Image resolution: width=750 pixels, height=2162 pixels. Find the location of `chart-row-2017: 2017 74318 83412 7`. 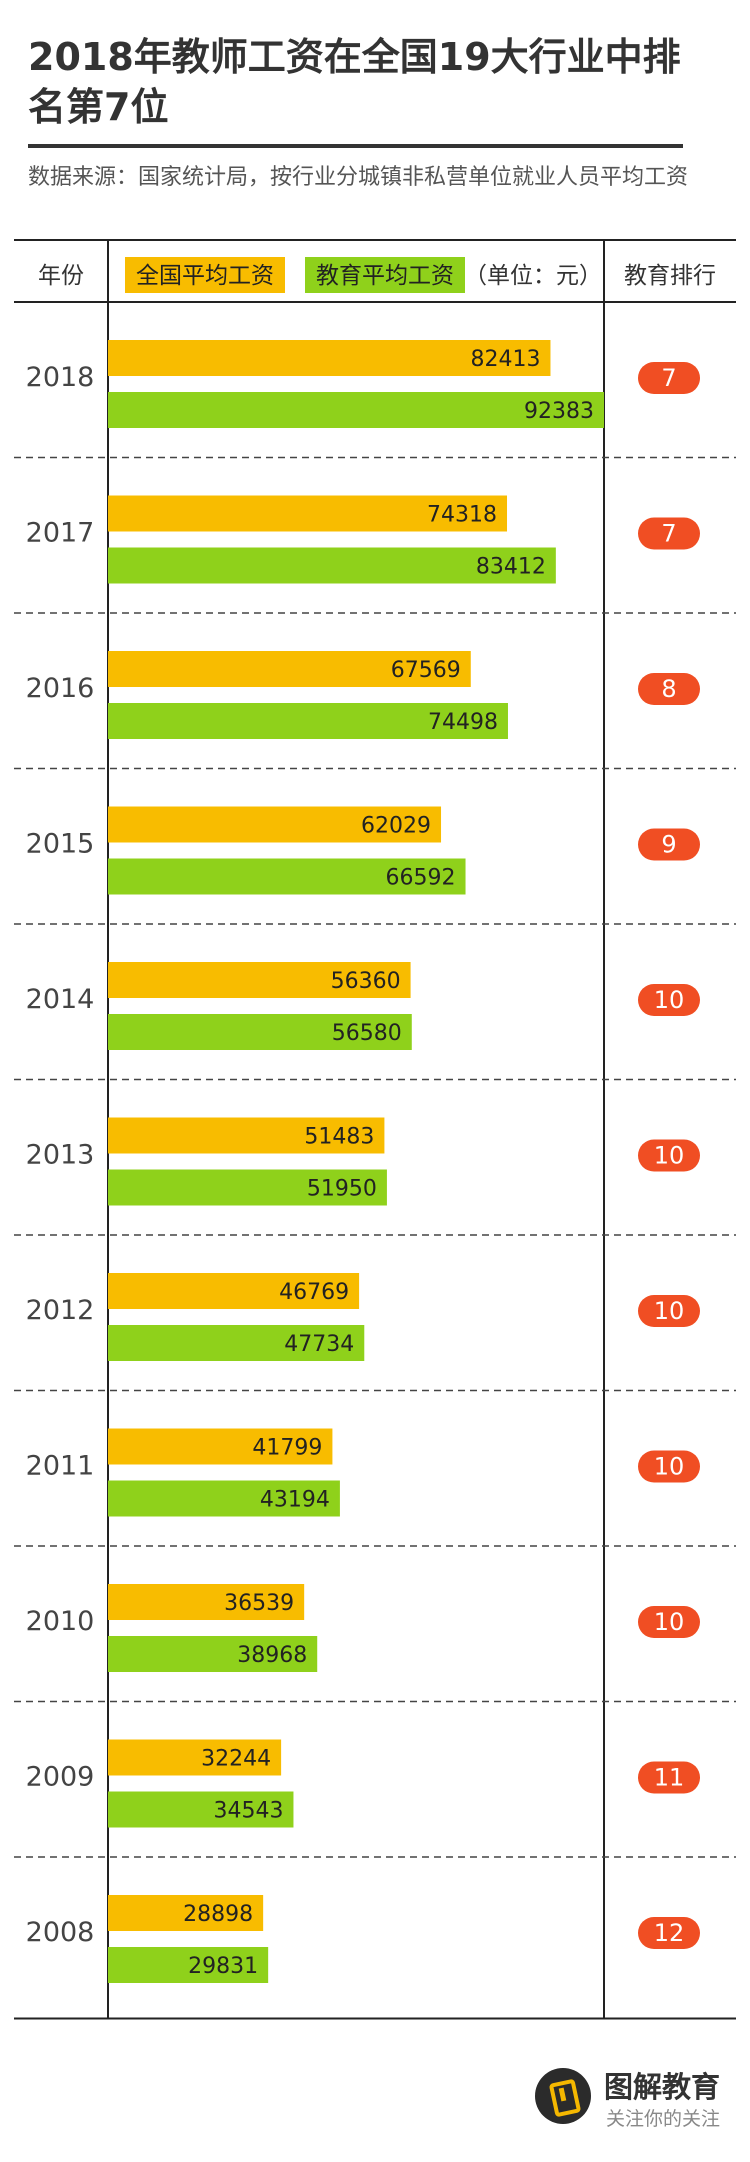

chart-row-2017: 2017 74318 83412 7 is located at coordinates (375, 520).